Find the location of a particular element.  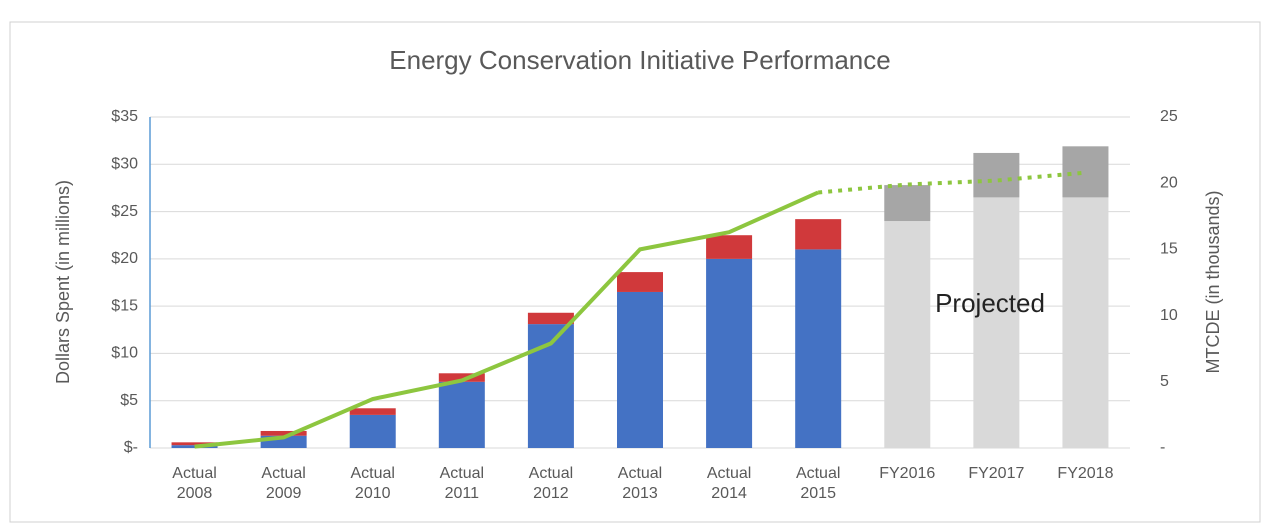

y-tick-label: $25 is located at coordinates (124, 211).